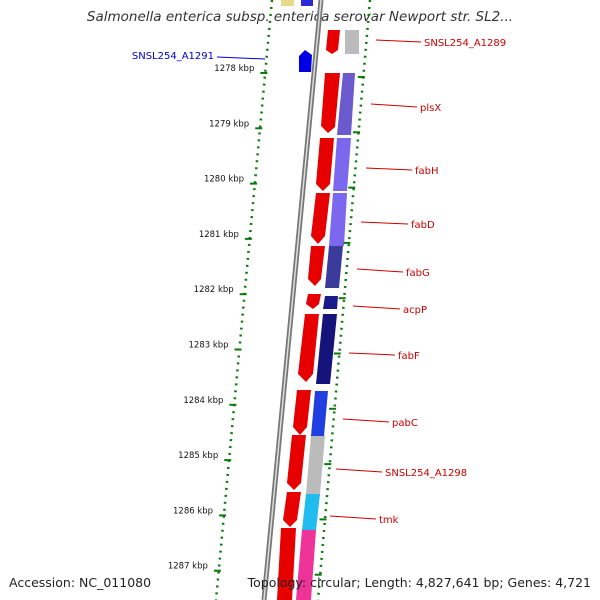 This screenshot has height=600, width=600. I want to click on label-SNSL254_A1291: SNSL254_A1291, so click(173, 56).